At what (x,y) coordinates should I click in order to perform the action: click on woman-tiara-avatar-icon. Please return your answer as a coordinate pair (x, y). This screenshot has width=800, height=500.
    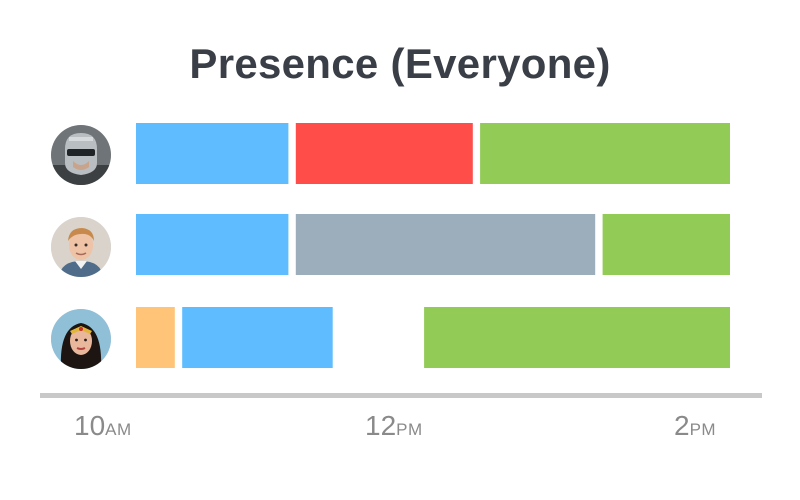
    Looking at the image, I should click on (81, 339).